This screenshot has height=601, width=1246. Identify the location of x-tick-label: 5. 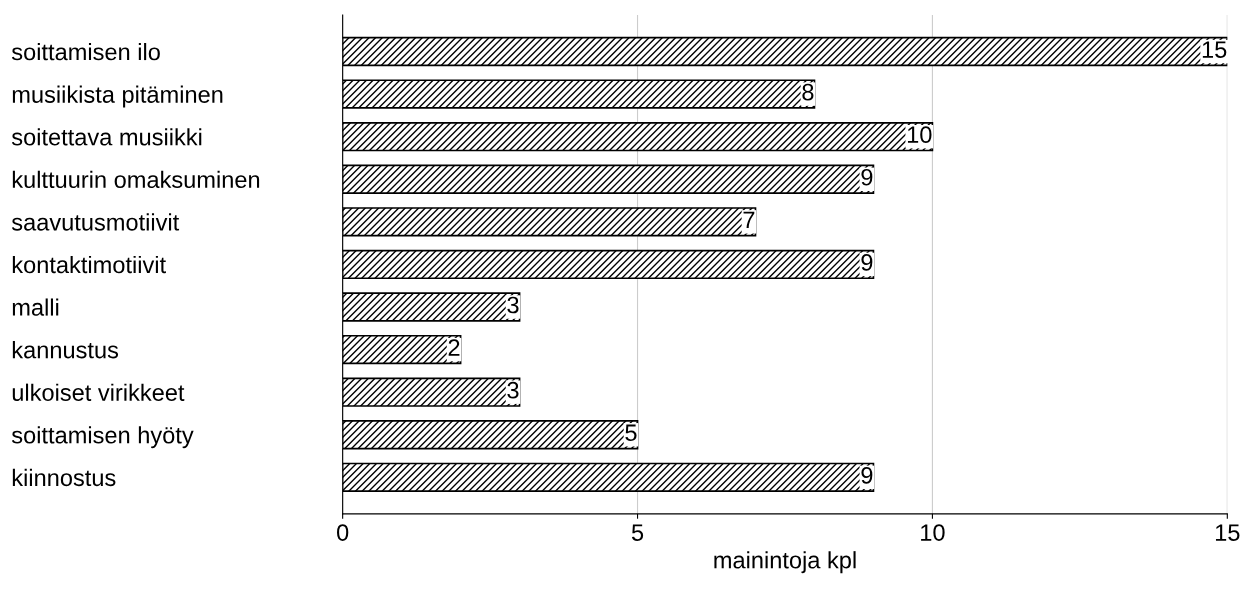
(637, 532).